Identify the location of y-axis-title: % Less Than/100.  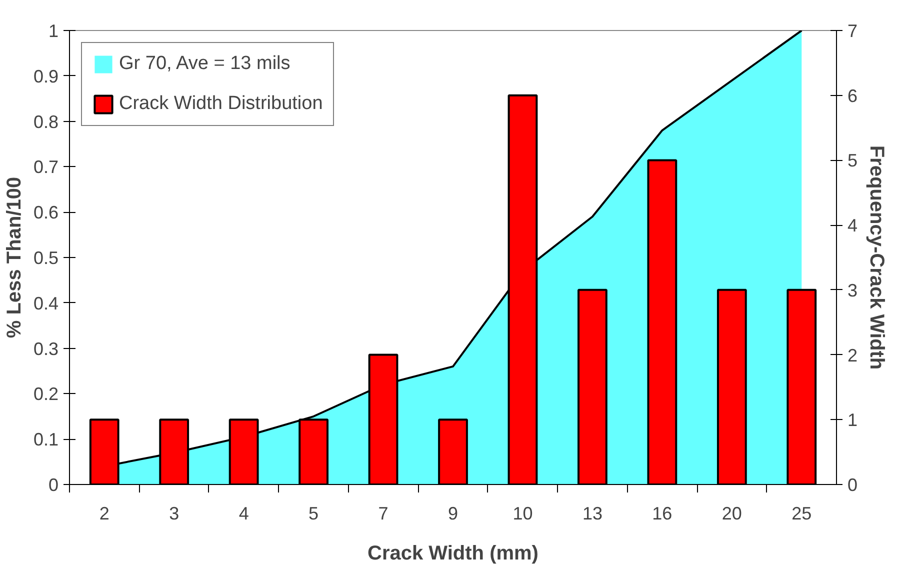
(14, 257).